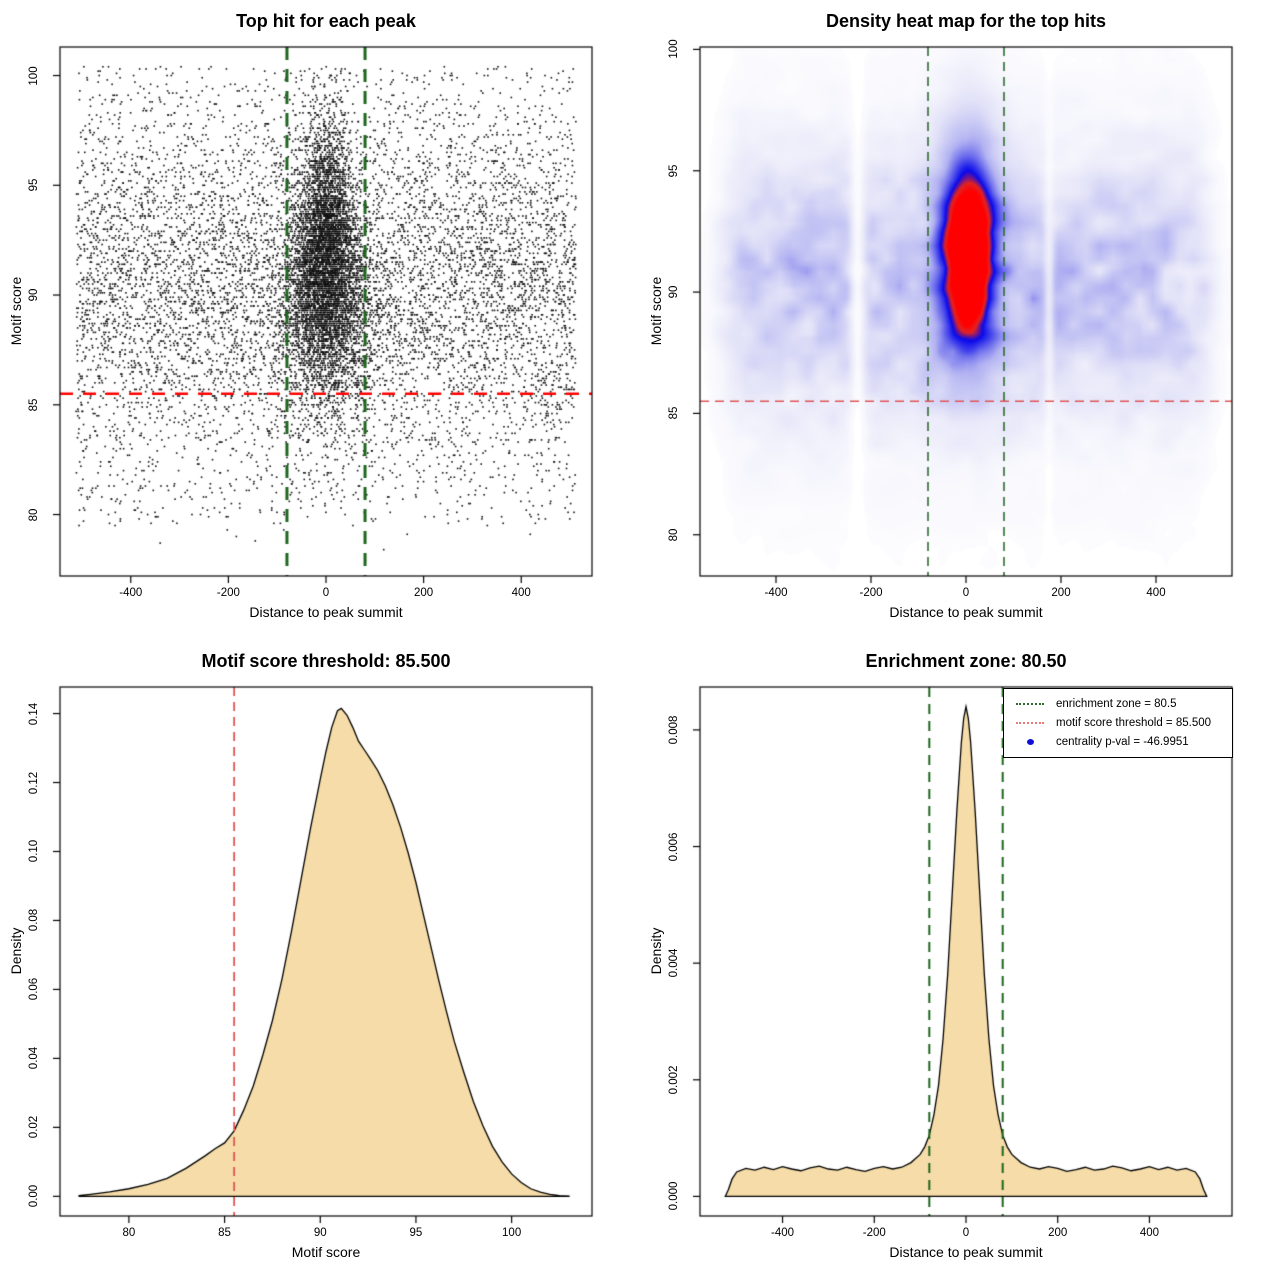  What do you see at coordinates (1030, 704) in the screenshot?
I see `enrichment-zone-line-swatch` at bounding box center [1030, 704].